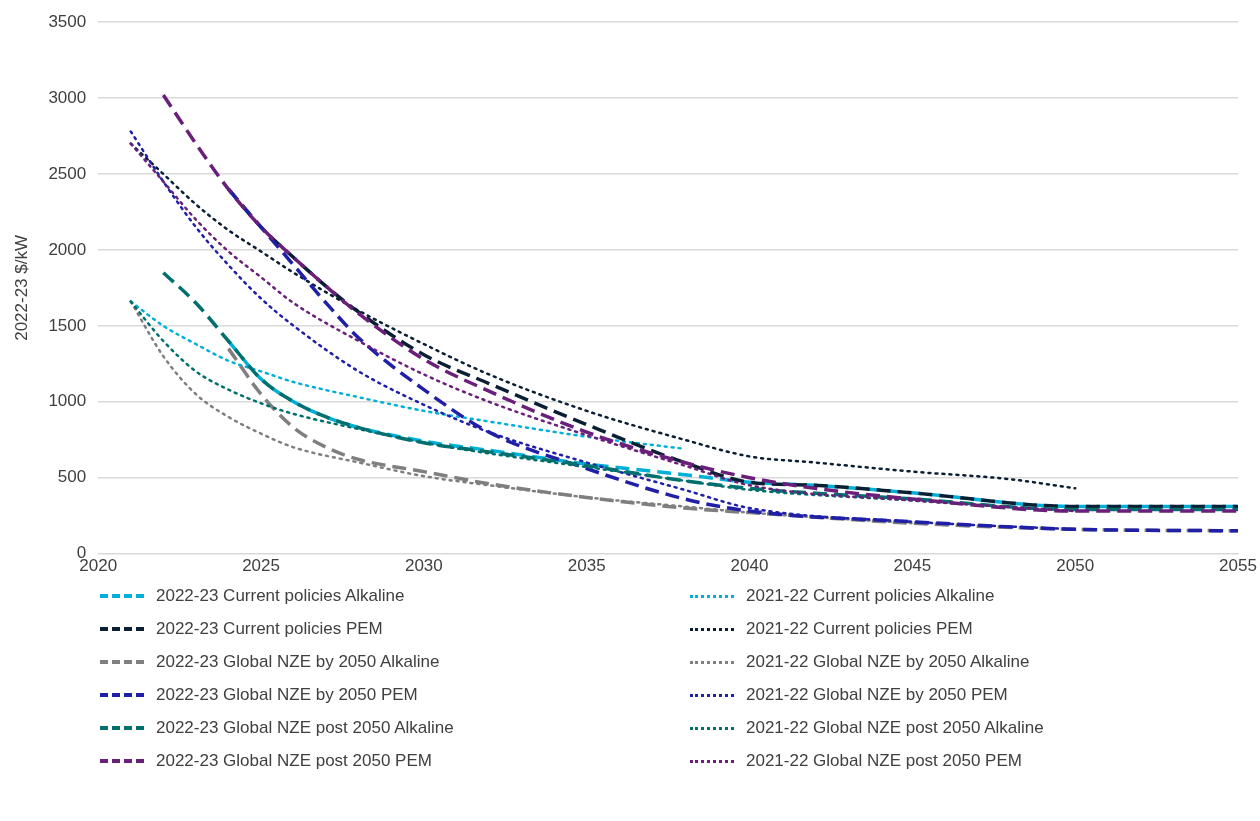 Image resolution: width=1260 pixels, height=821 pixels. What do you see at coordinates (67, 401) in the screenshot?
I see `y-tick-label: 1000` at bounding box center [67, 401].